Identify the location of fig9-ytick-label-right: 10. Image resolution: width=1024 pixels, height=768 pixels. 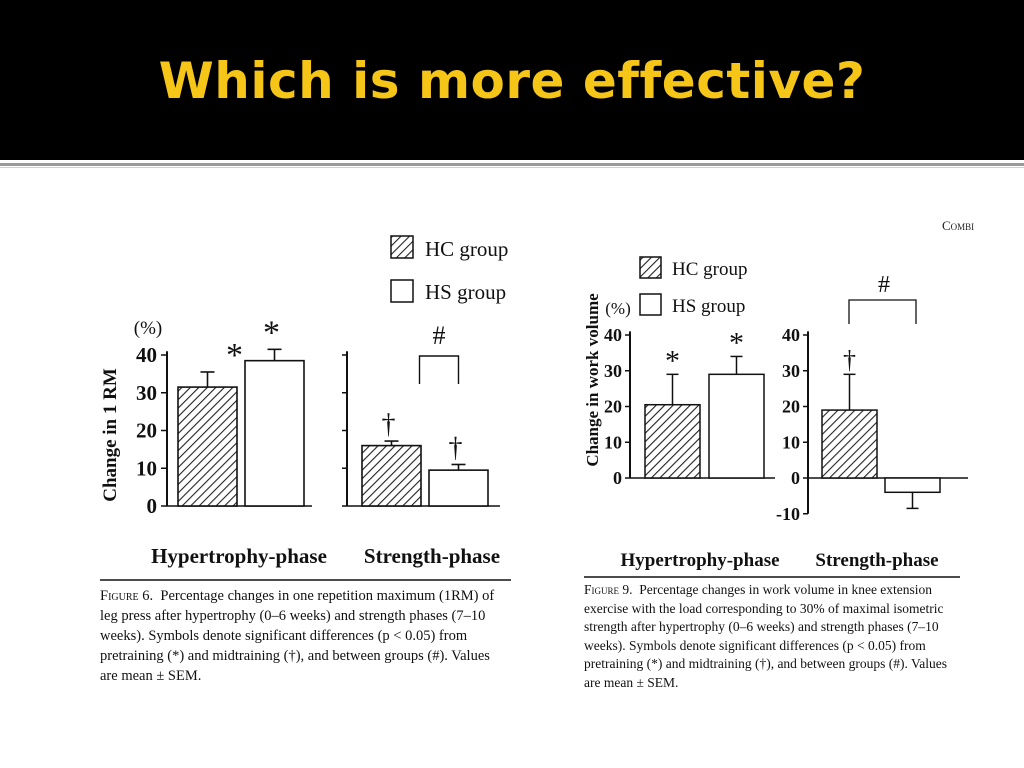
(791, 442).